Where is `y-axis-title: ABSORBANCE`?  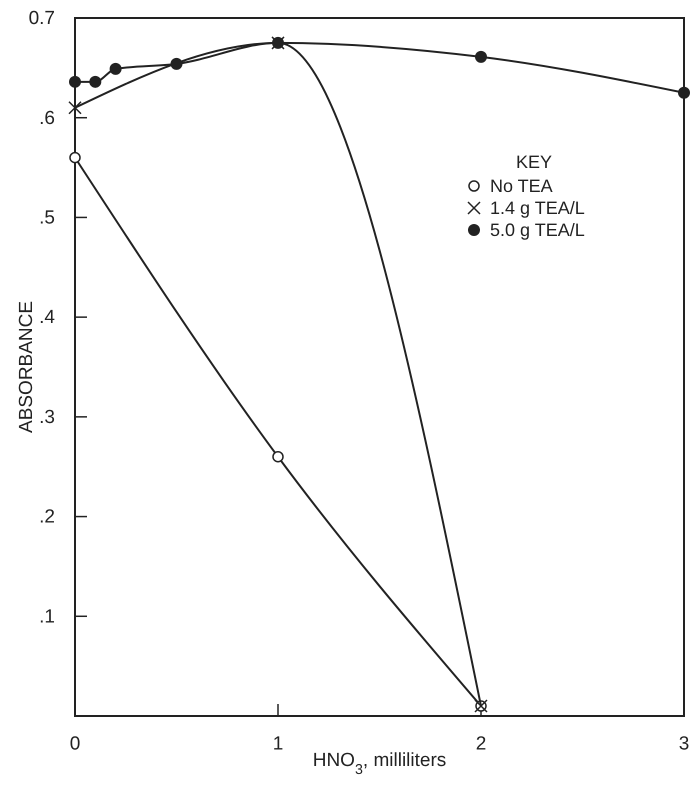
y-axis-title: ABSORBANCE is located at coordinates (26, 367).